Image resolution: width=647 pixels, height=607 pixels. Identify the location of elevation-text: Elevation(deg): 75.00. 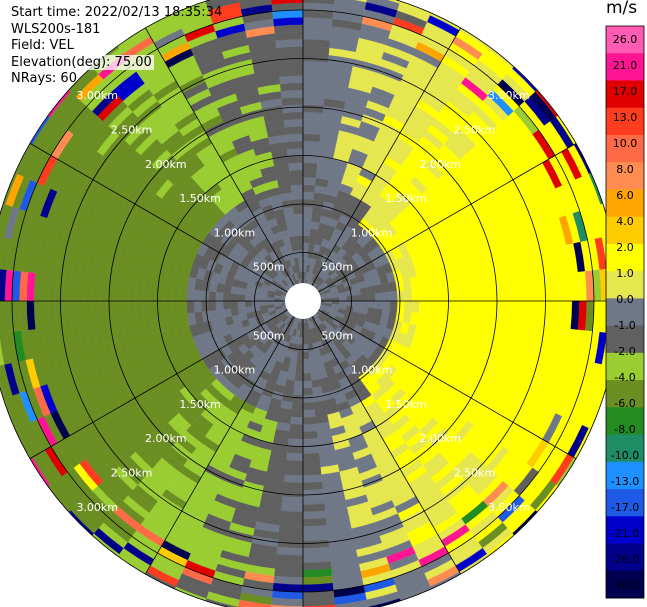
(82, 62).